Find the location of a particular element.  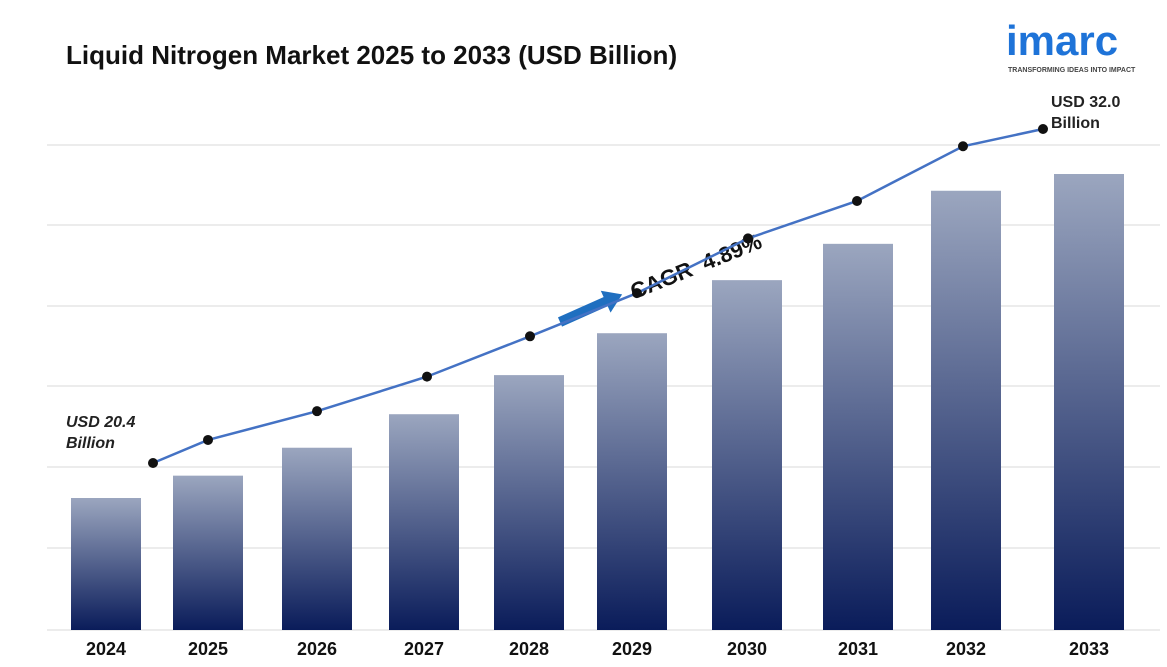

x-tick-label: 2029 is located at coordinates (632, 649).